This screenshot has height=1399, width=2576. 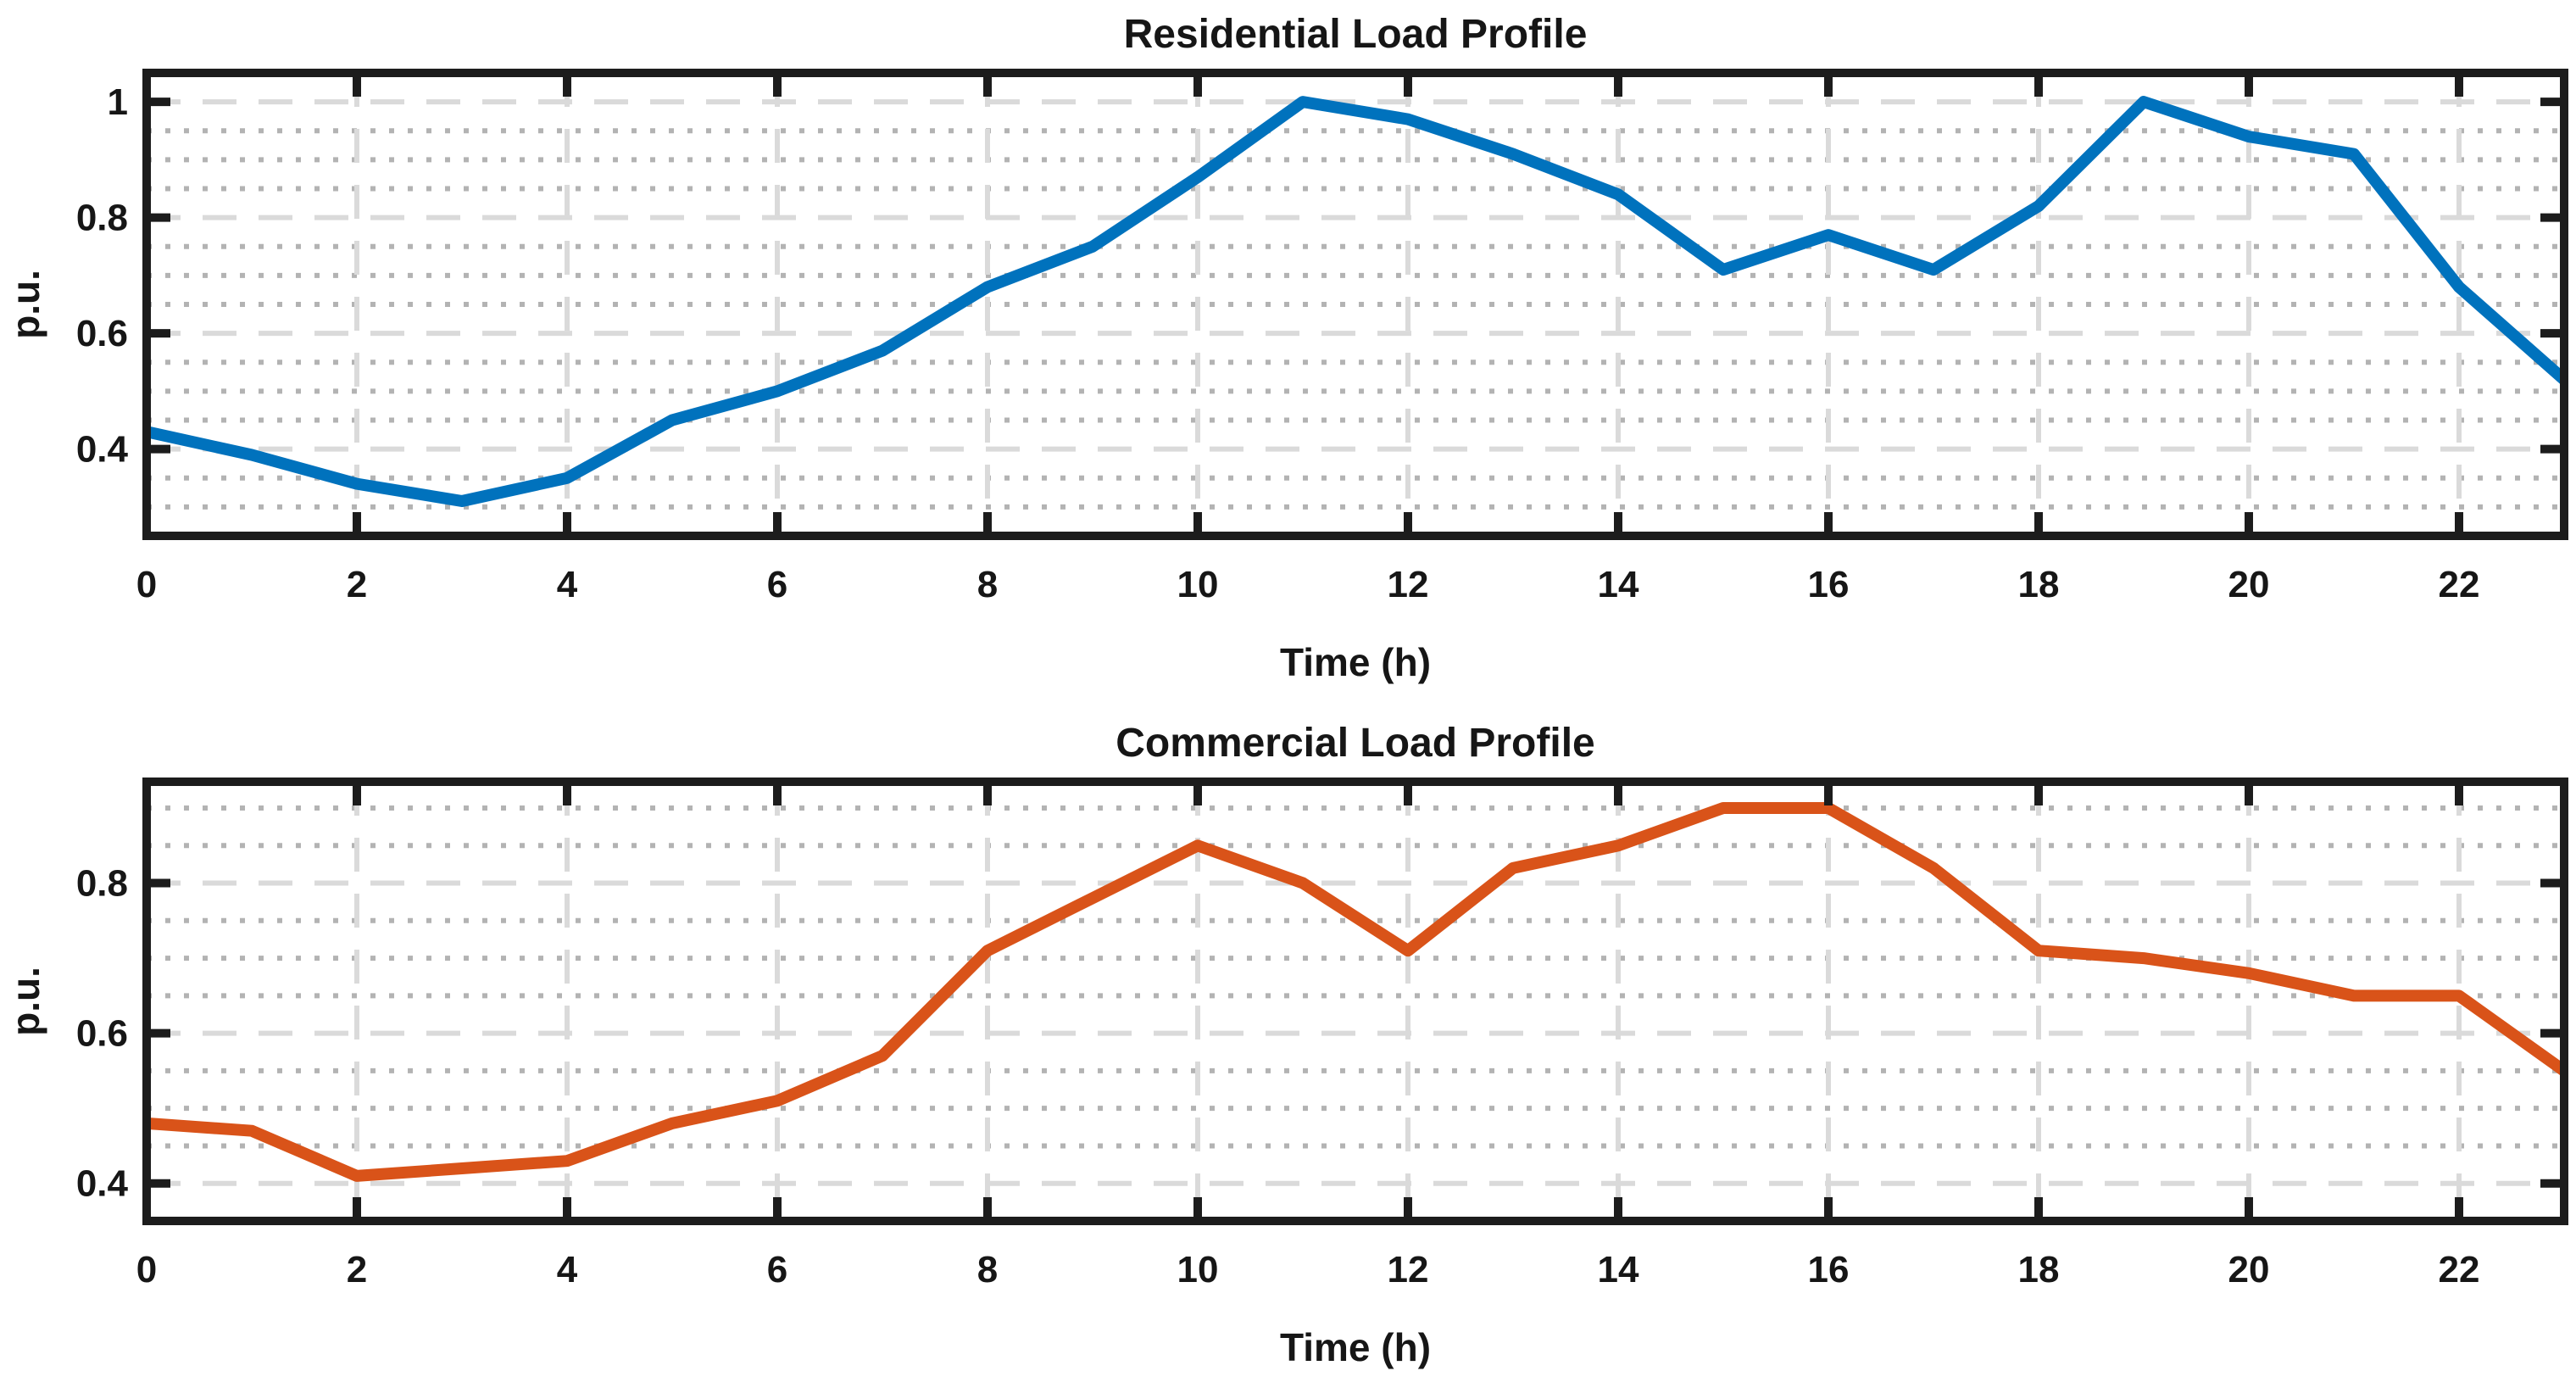 What do you see at coordinates (1355, 743) in the screenshot?
I see `chart-title: Commercial Load Profile` at bounding box center [1355, 743].